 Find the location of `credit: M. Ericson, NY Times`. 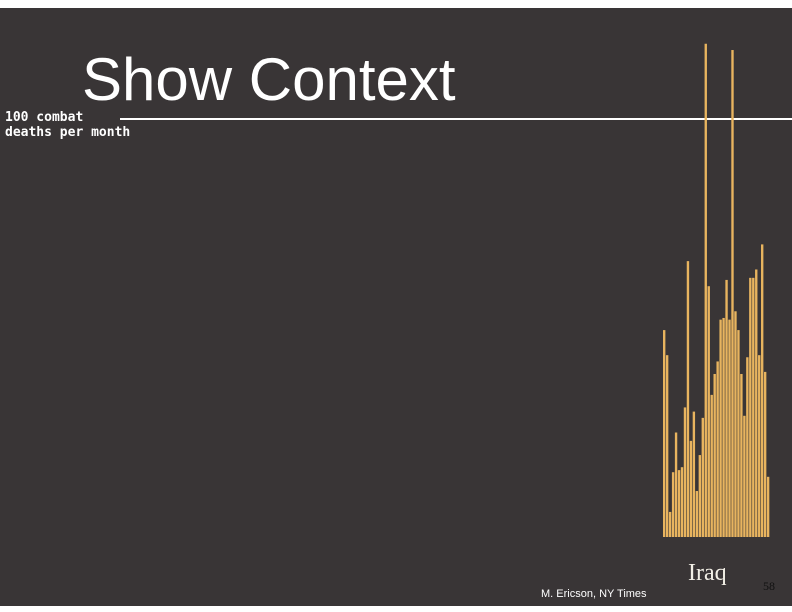

credit: M. Ericson, NY Times is located at coordinates (594, 594).